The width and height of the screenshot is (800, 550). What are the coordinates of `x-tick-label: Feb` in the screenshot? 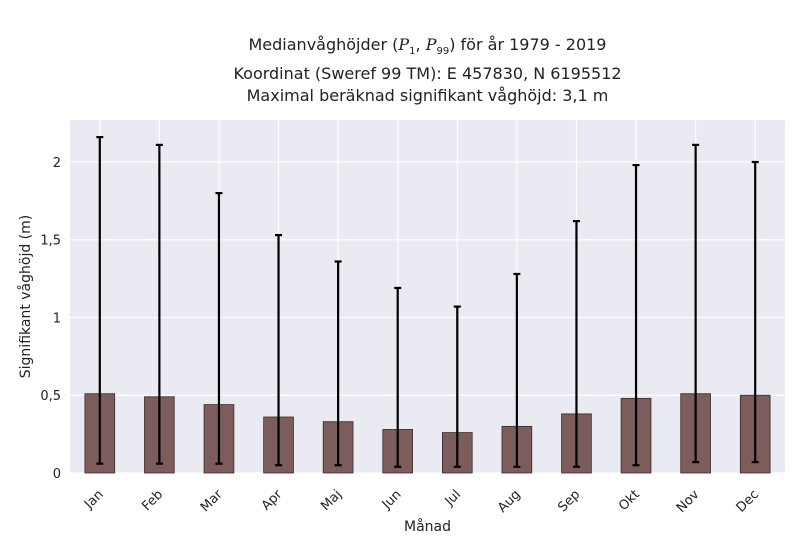 It's located at (152, 500).